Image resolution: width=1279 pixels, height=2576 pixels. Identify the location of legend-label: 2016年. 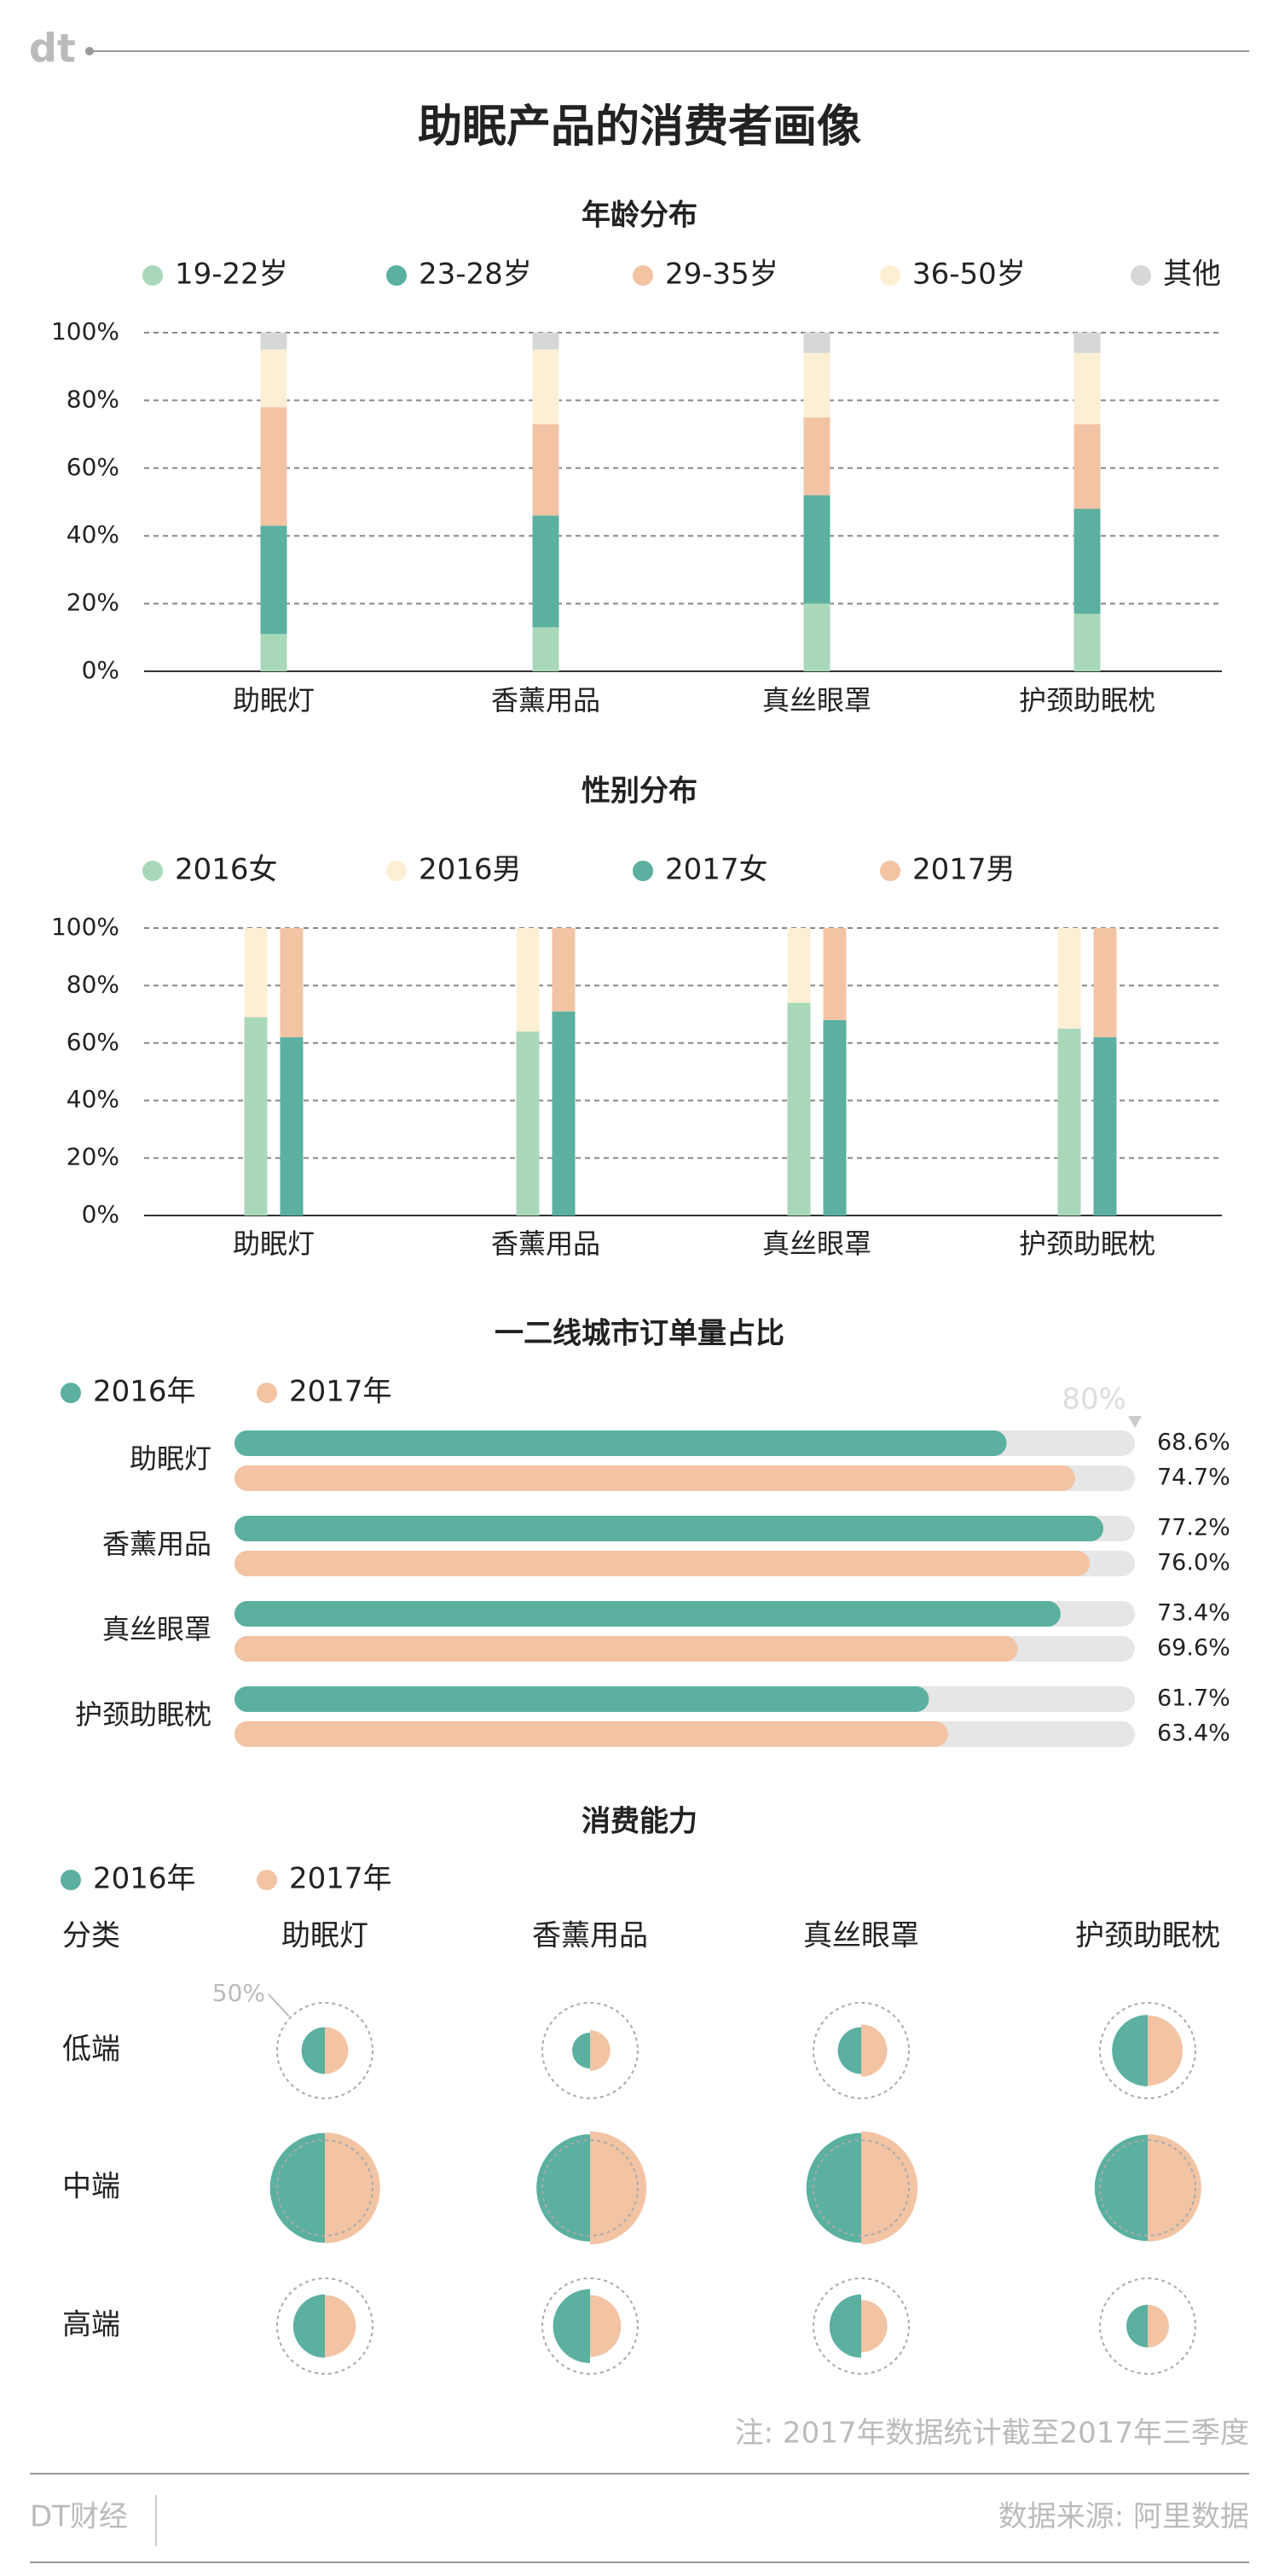
(144, 1392).